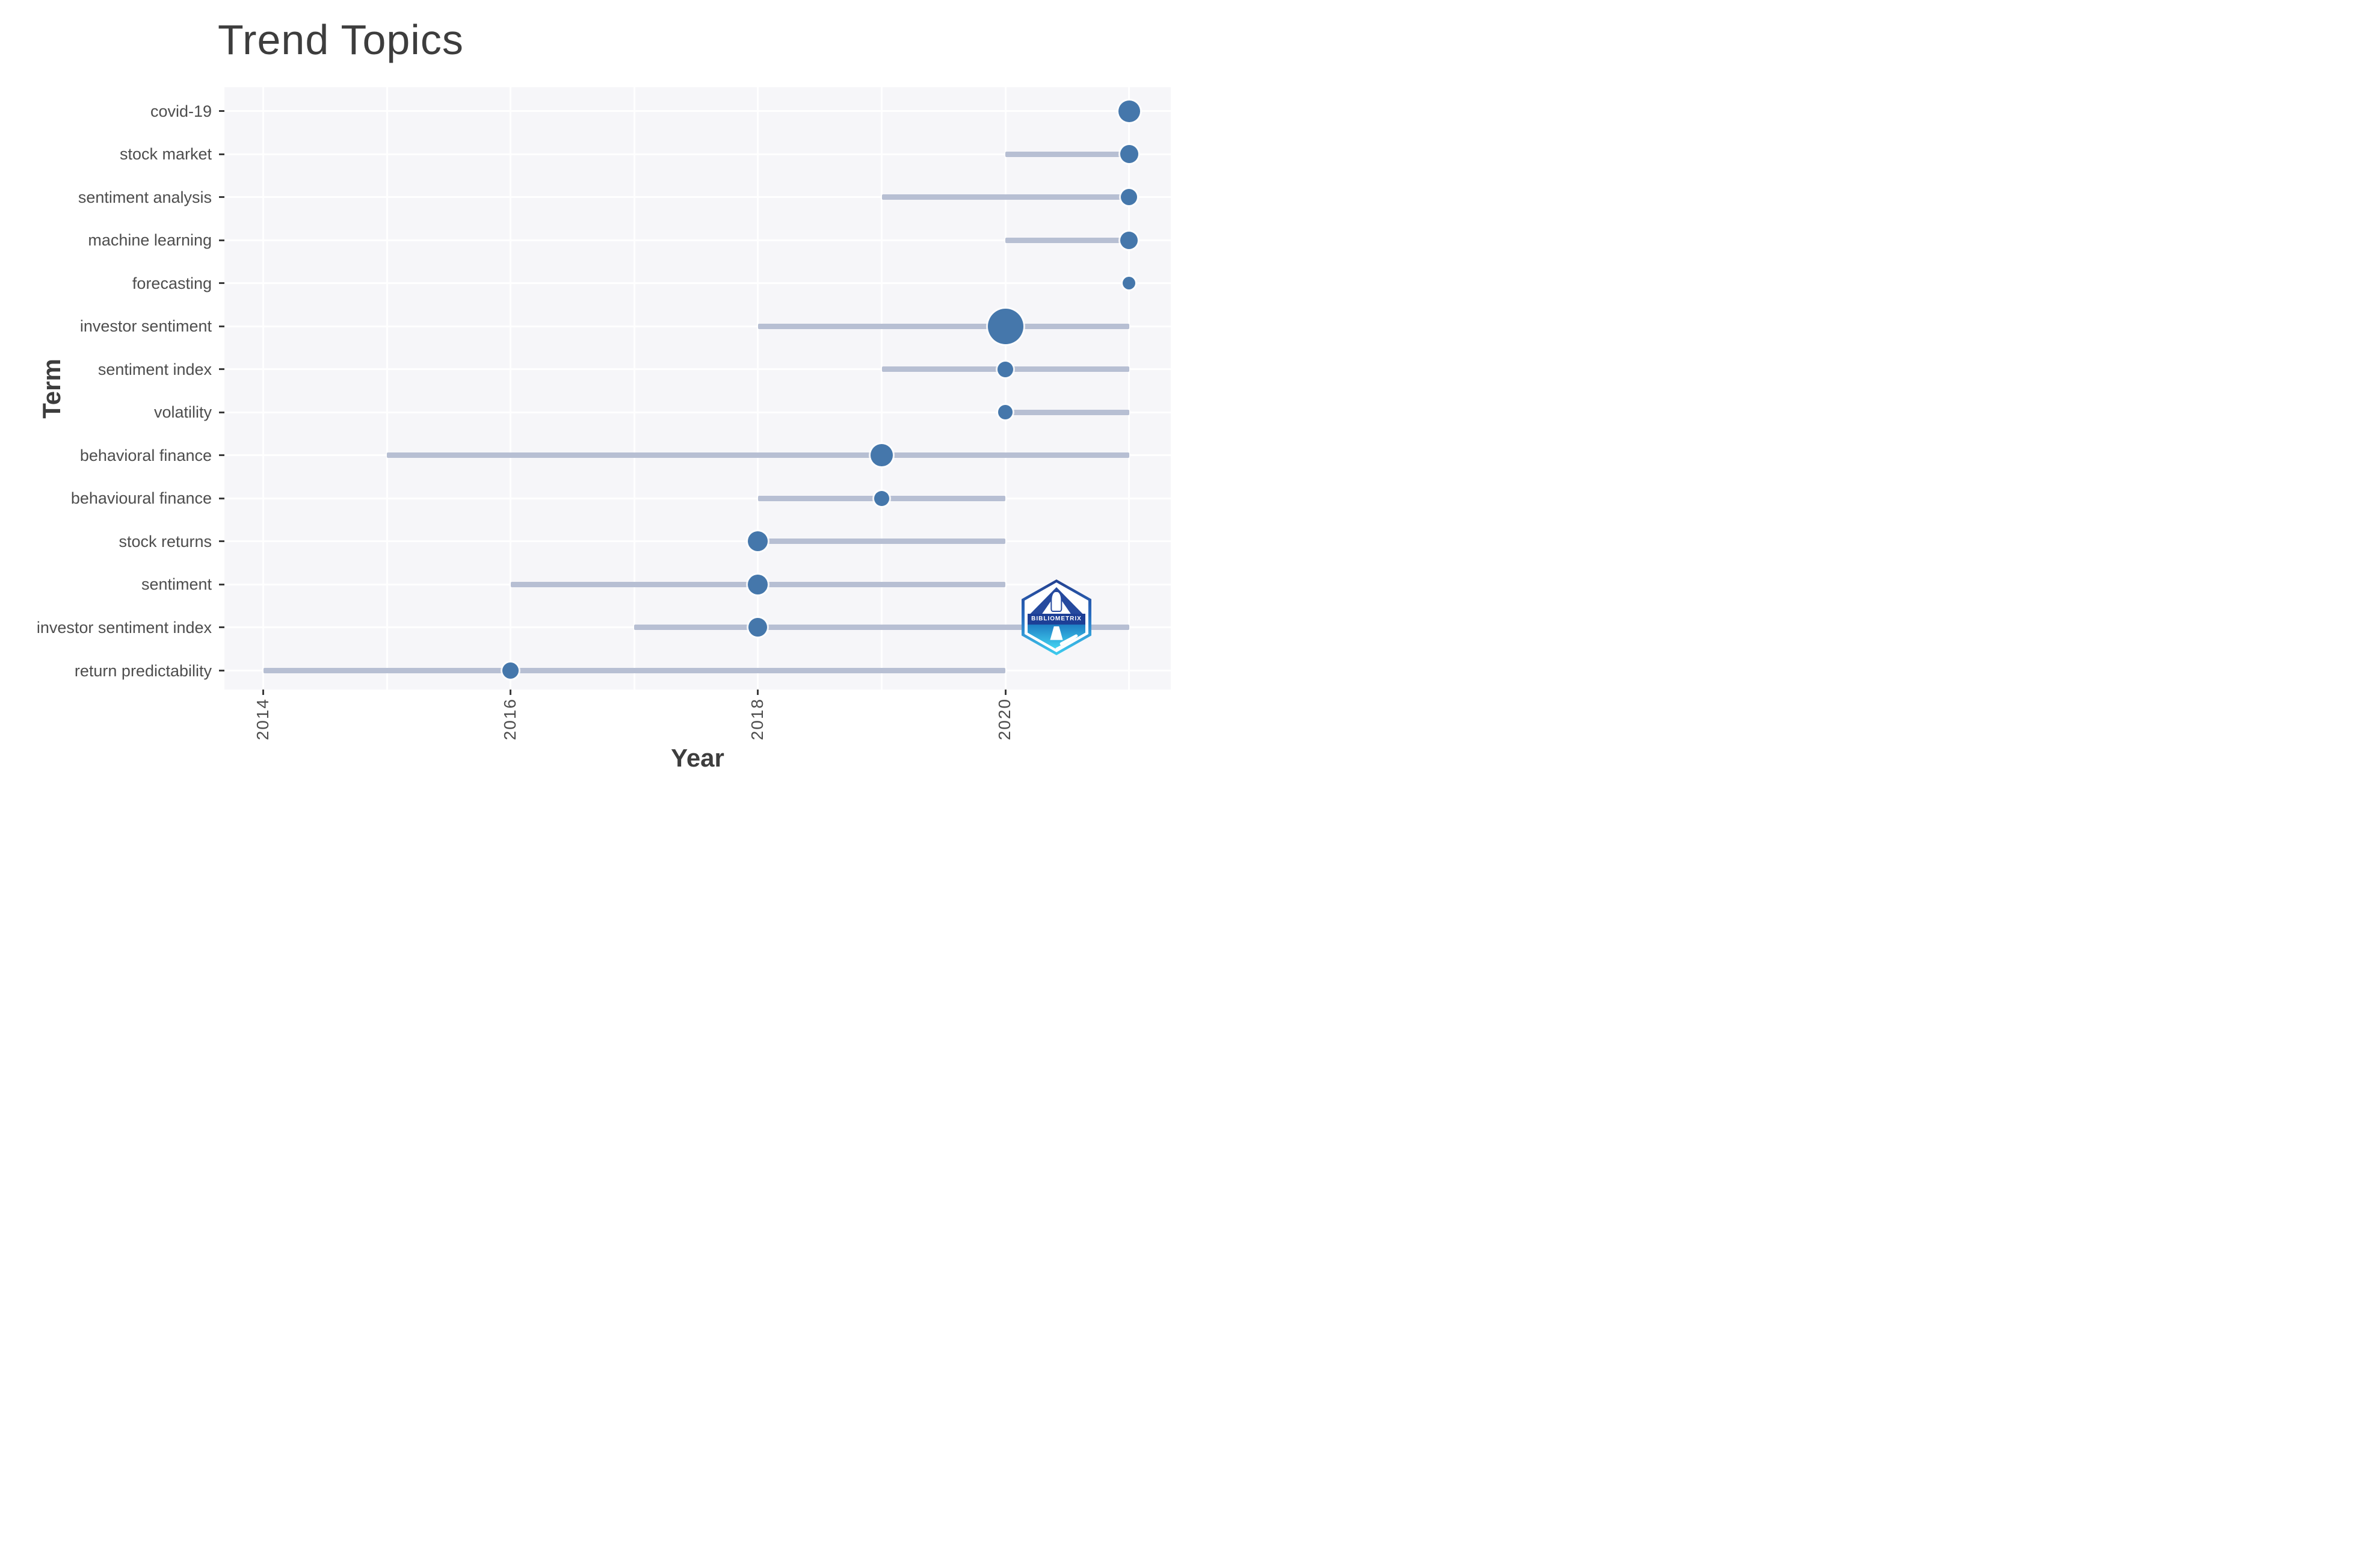  I want to click on y-tick-label: sentiment analysis, so click(145, 197).